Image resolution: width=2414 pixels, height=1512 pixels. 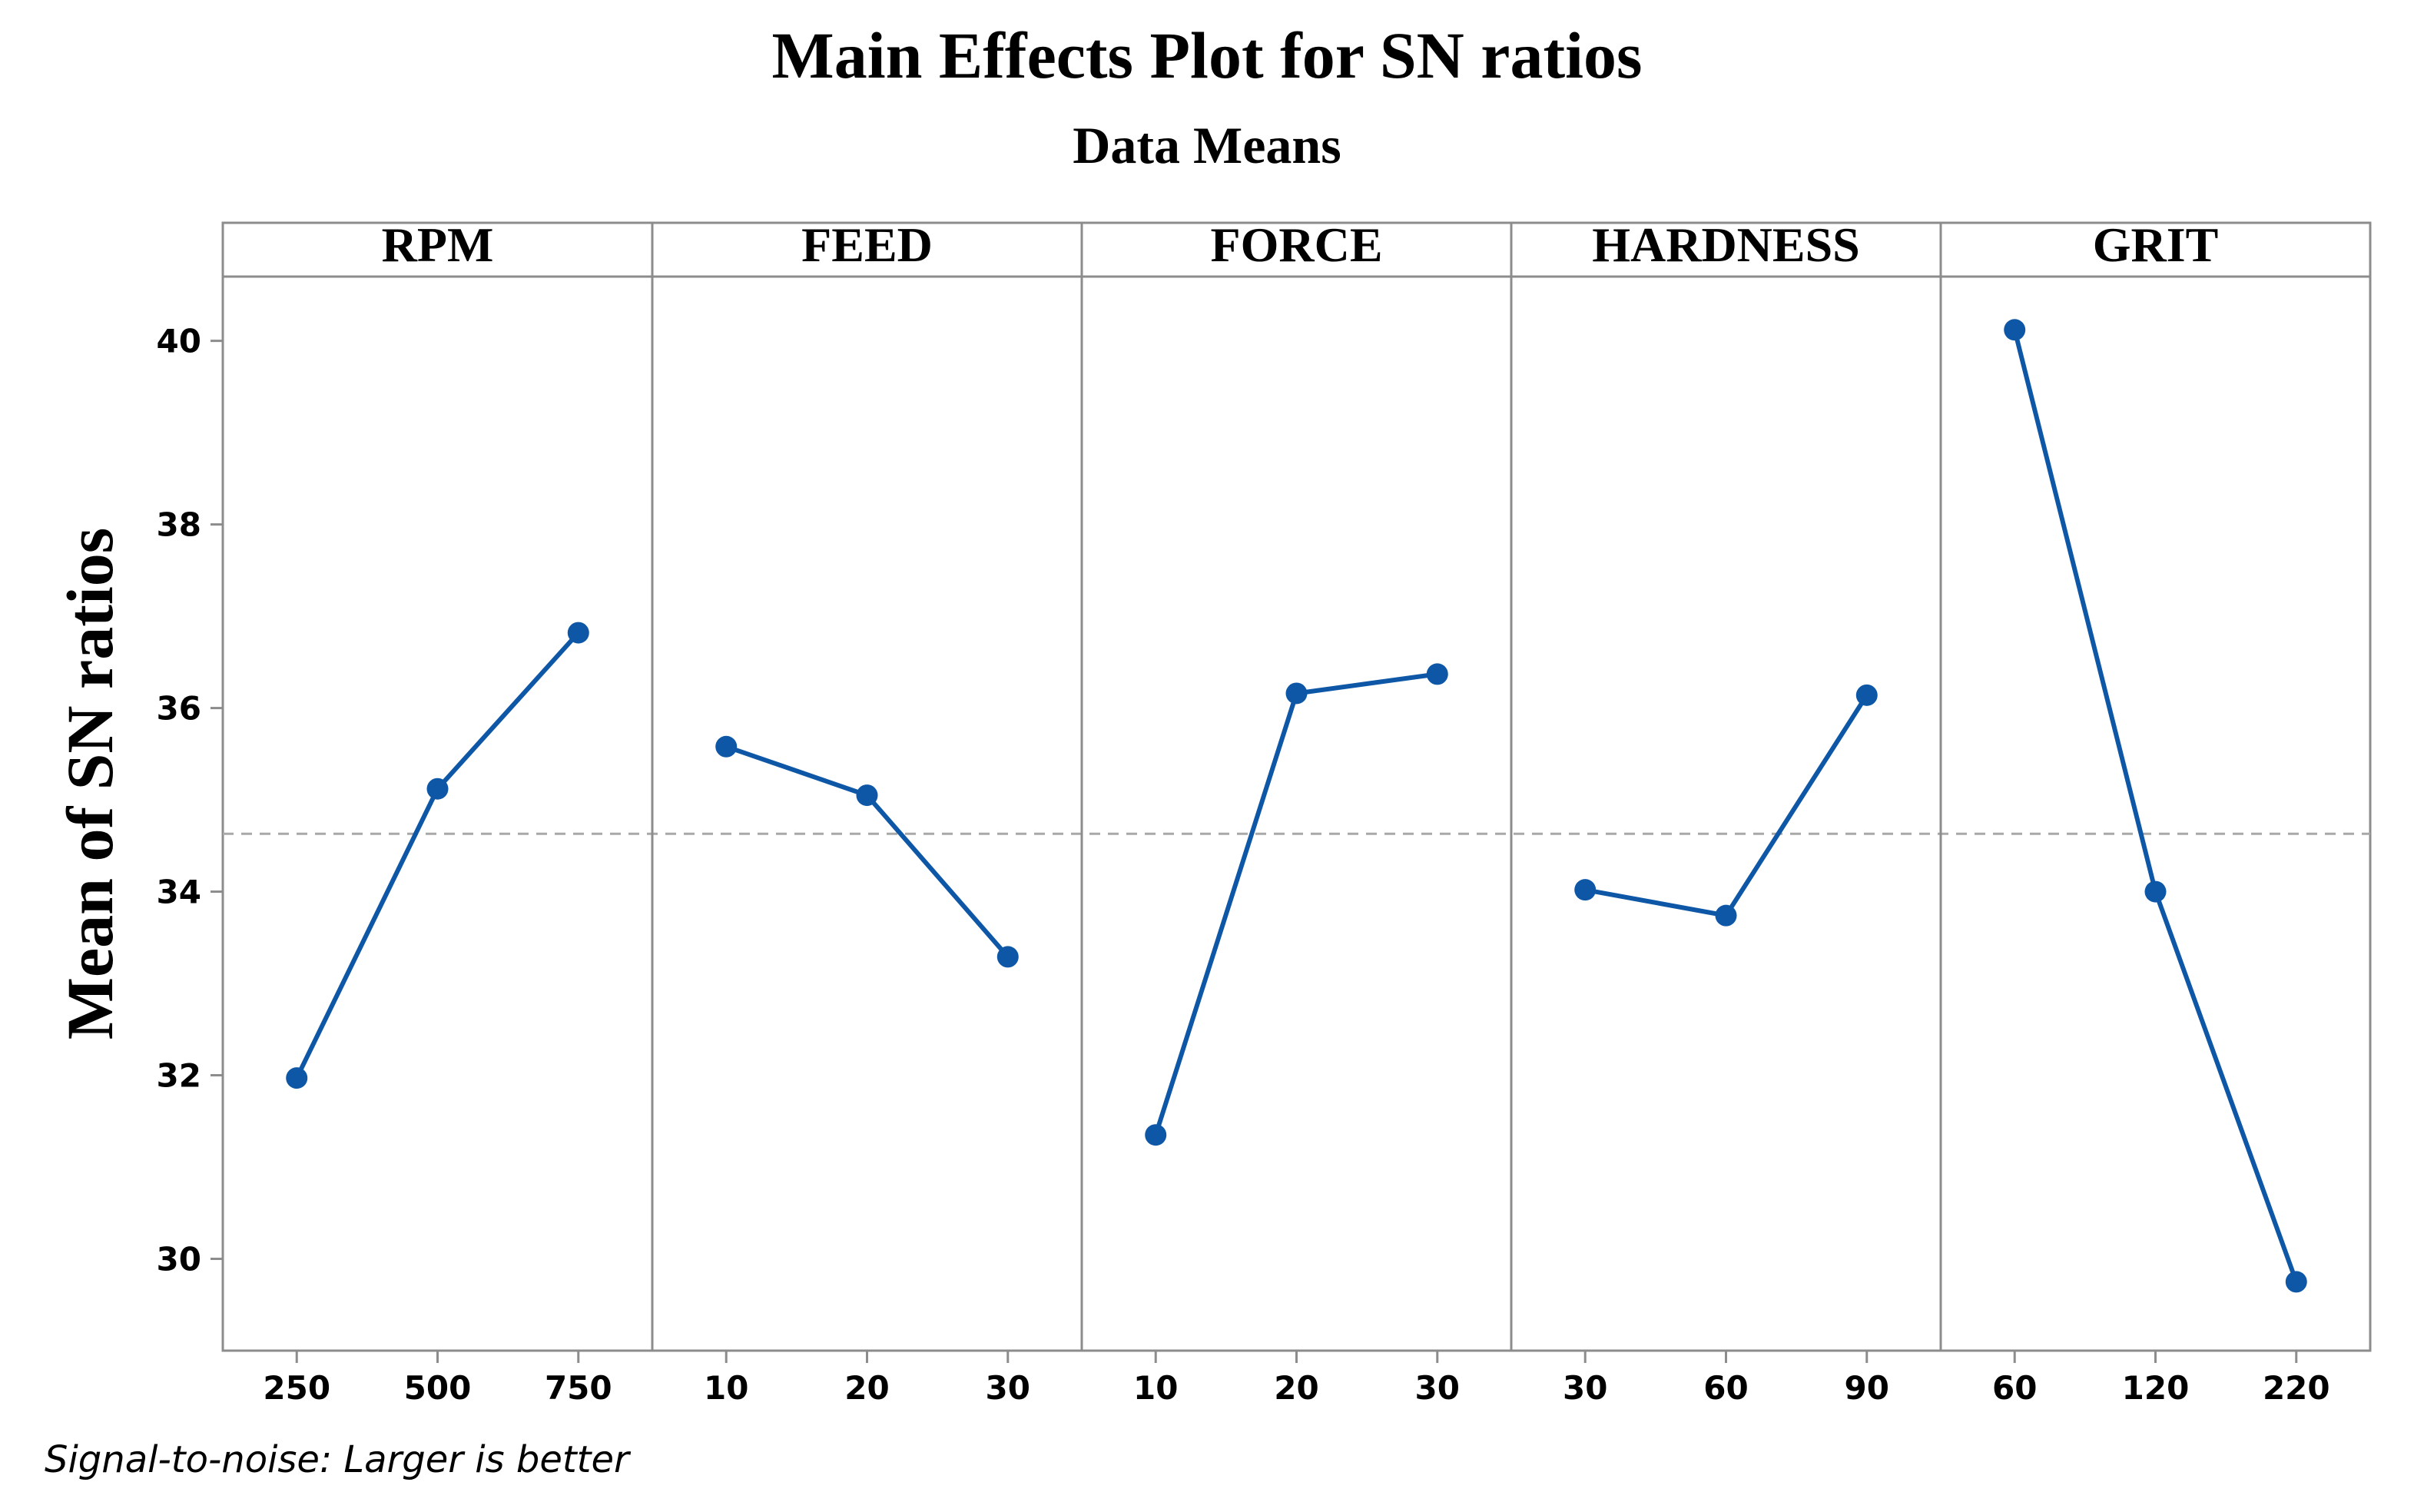 I want to click on x-tick-label: 500, so click(x=438, y=1388).